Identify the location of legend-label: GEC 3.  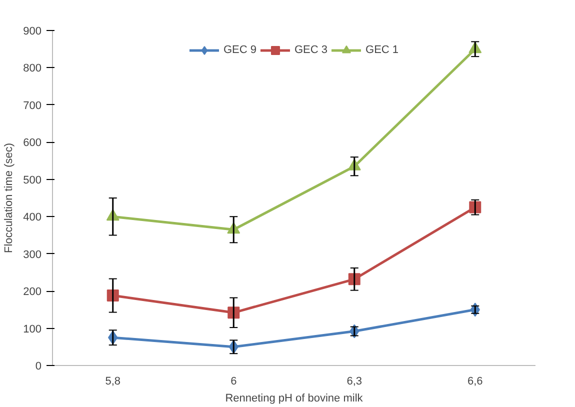
(311, 50).